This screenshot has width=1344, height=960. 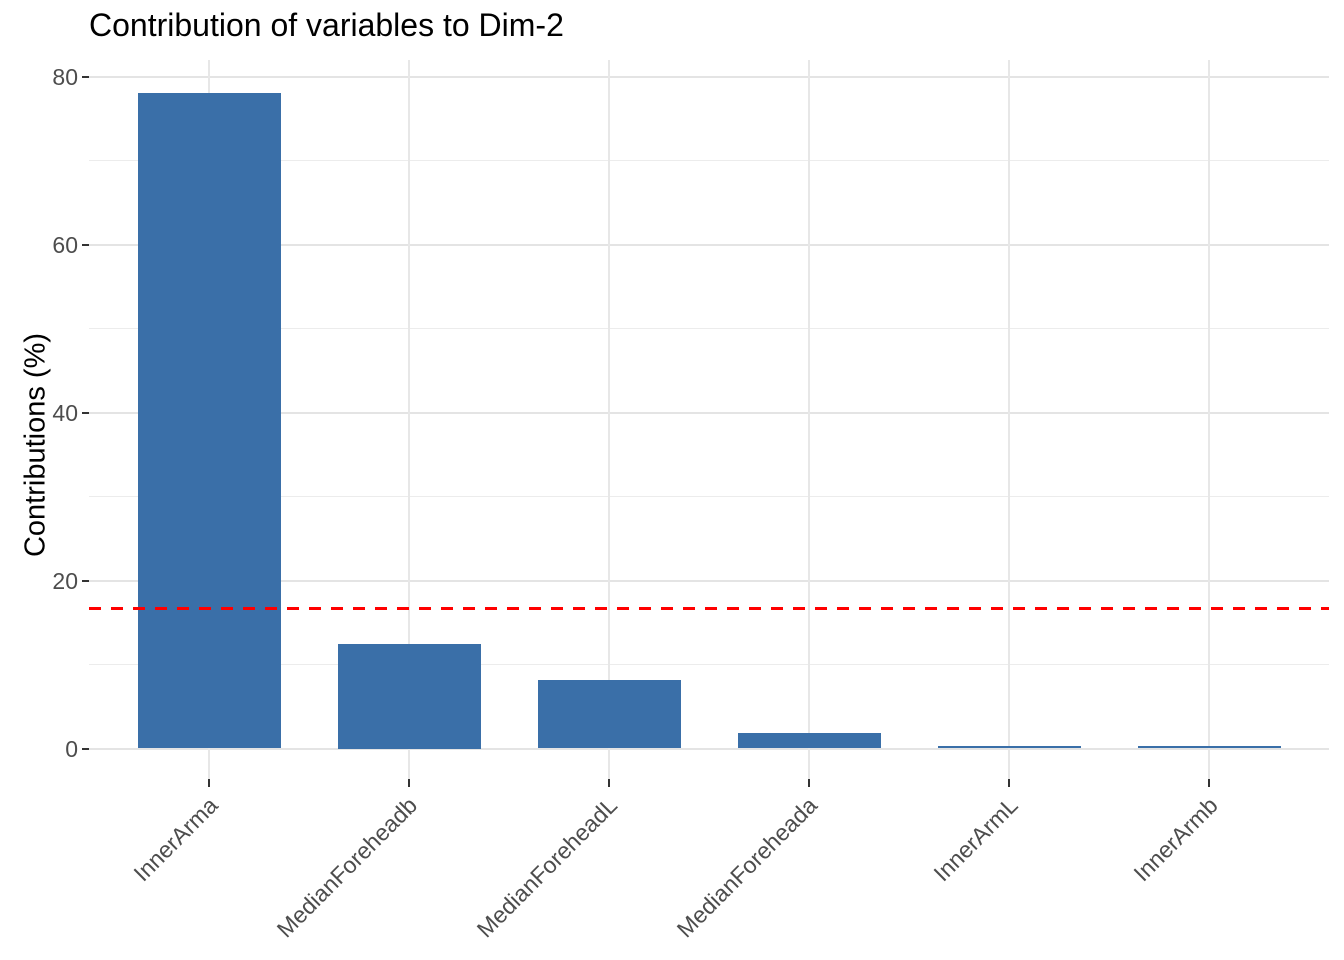 What do you see at coordinates (547, 867) in the screenshot?
I see `x-category-label: MedianForeheadL` at bounding box center [547, 867].